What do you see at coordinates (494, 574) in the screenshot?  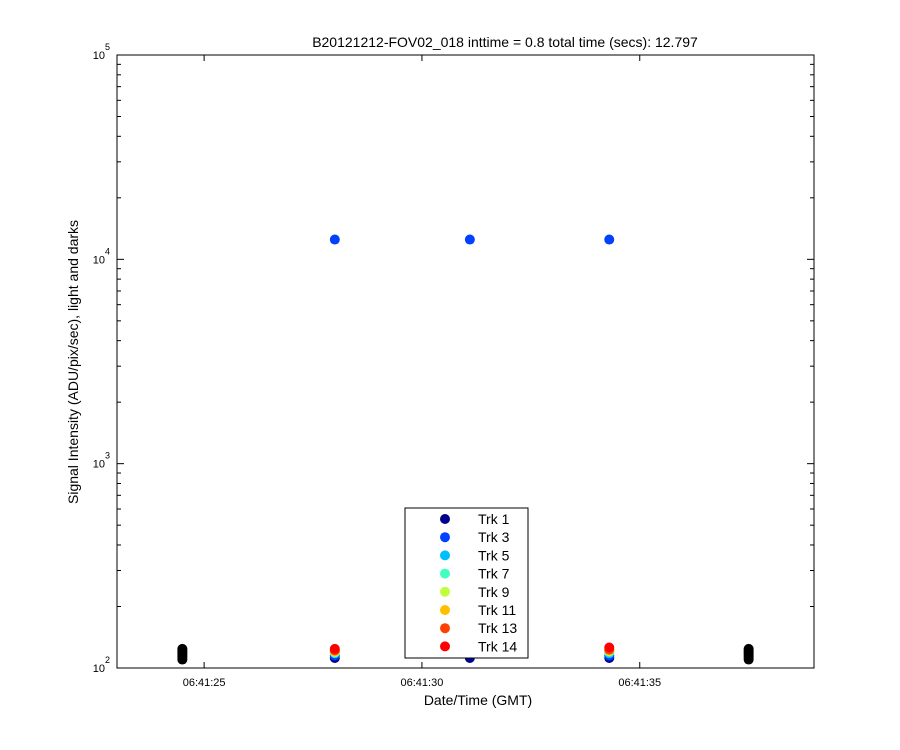 I see `legend-label: Trk 7` at bounding box center [494, 574].